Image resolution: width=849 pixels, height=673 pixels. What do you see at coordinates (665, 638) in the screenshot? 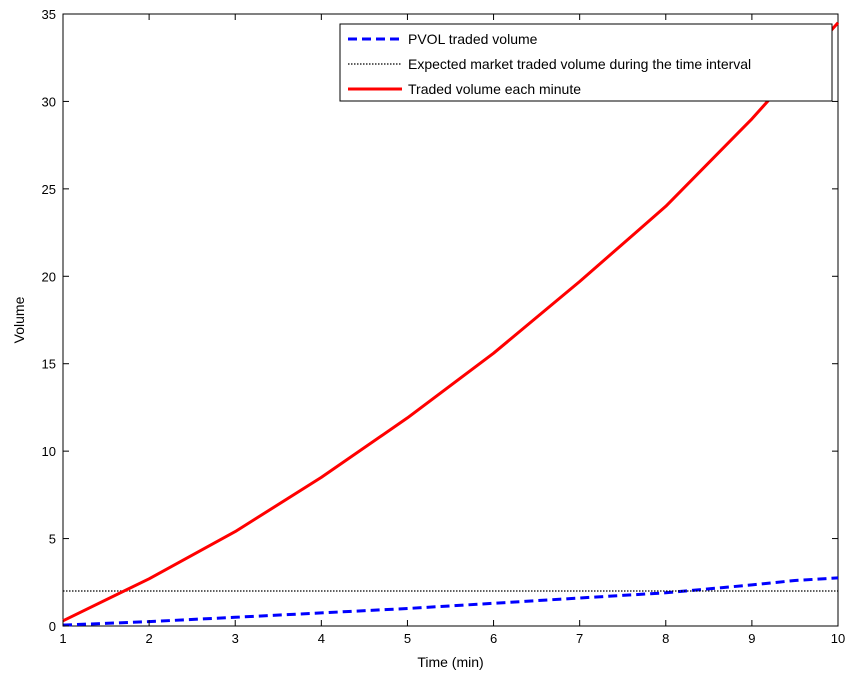
I see `x-tick-label: 8` at bounding box center [665, 638].